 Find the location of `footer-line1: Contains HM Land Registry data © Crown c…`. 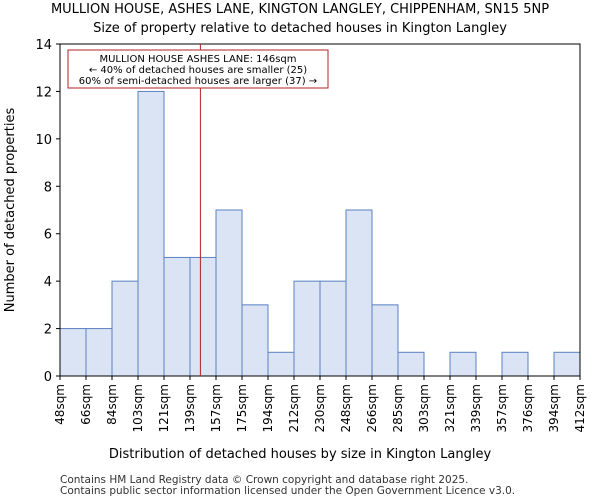

footer-line1: Contains HM Land Registry data © Crown c… is located at coordinates (264, 480).